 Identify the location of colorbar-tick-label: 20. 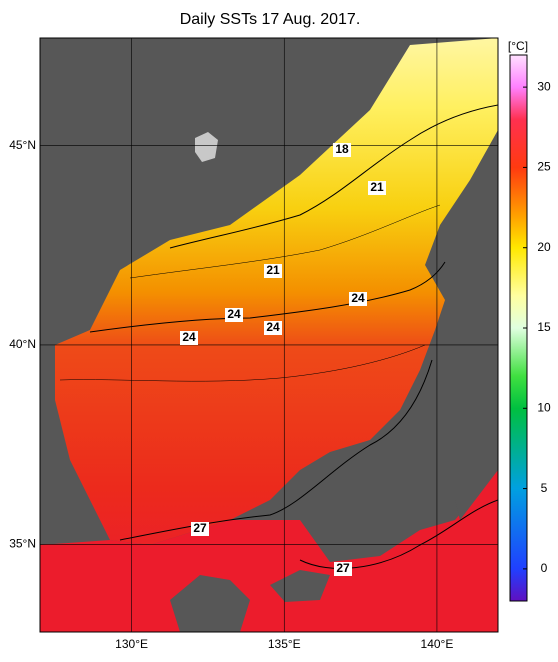
(544, 247).